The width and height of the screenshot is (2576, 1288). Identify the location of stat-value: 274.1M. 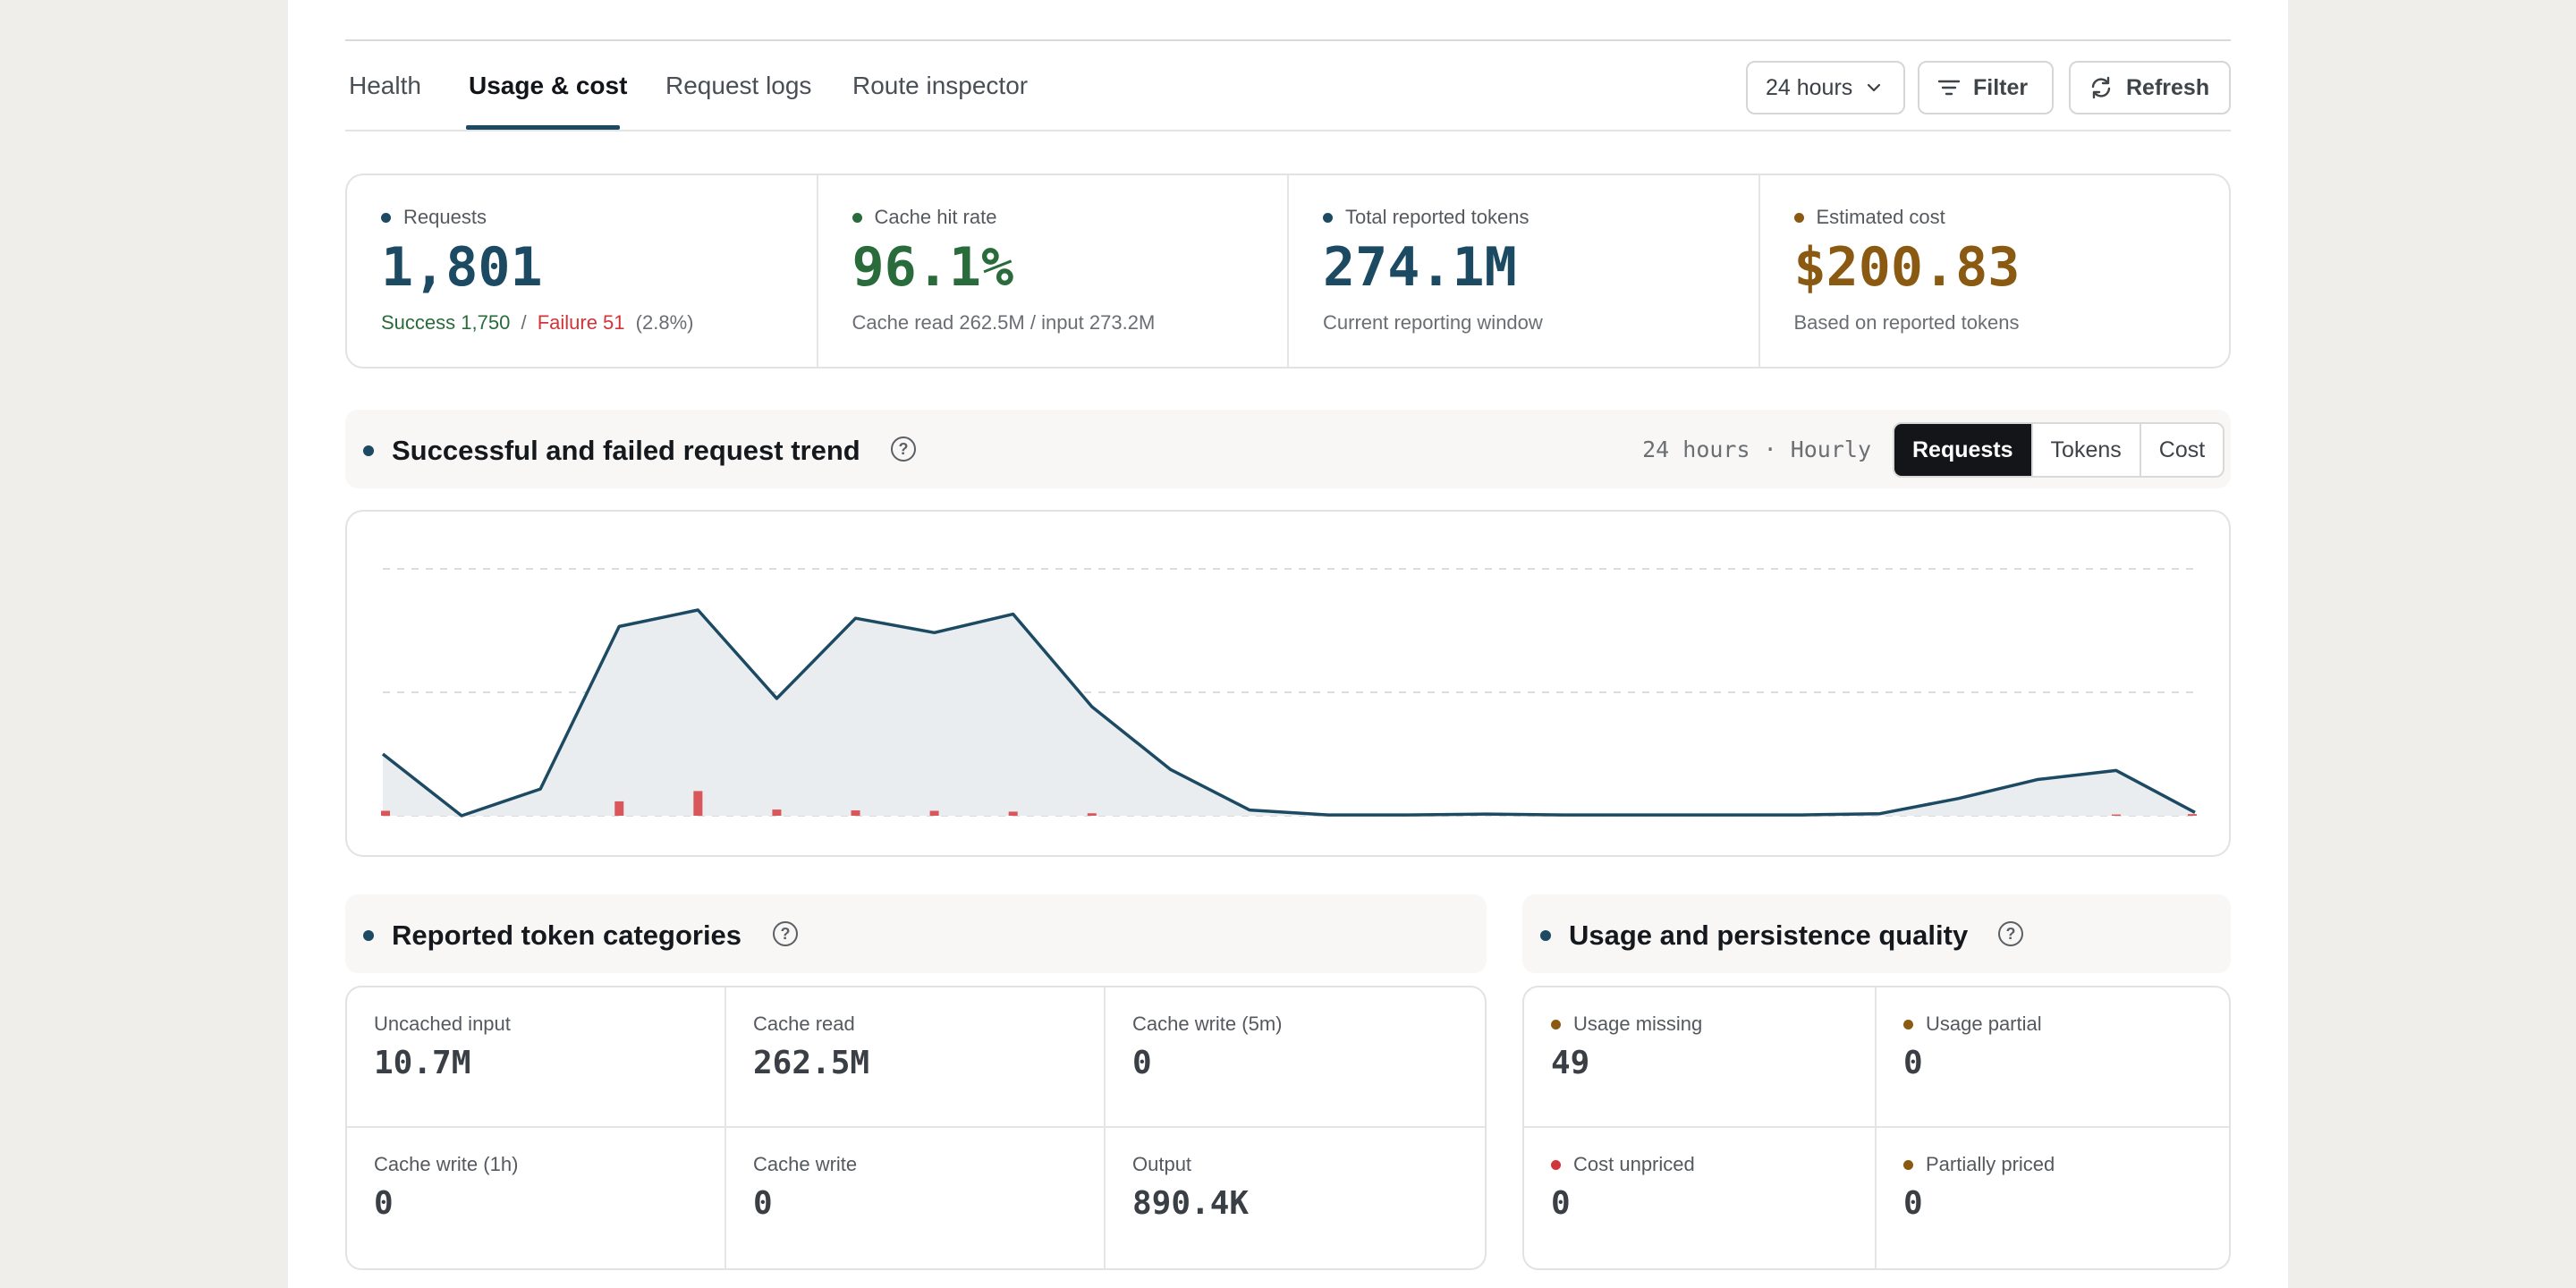
(1420, 267).